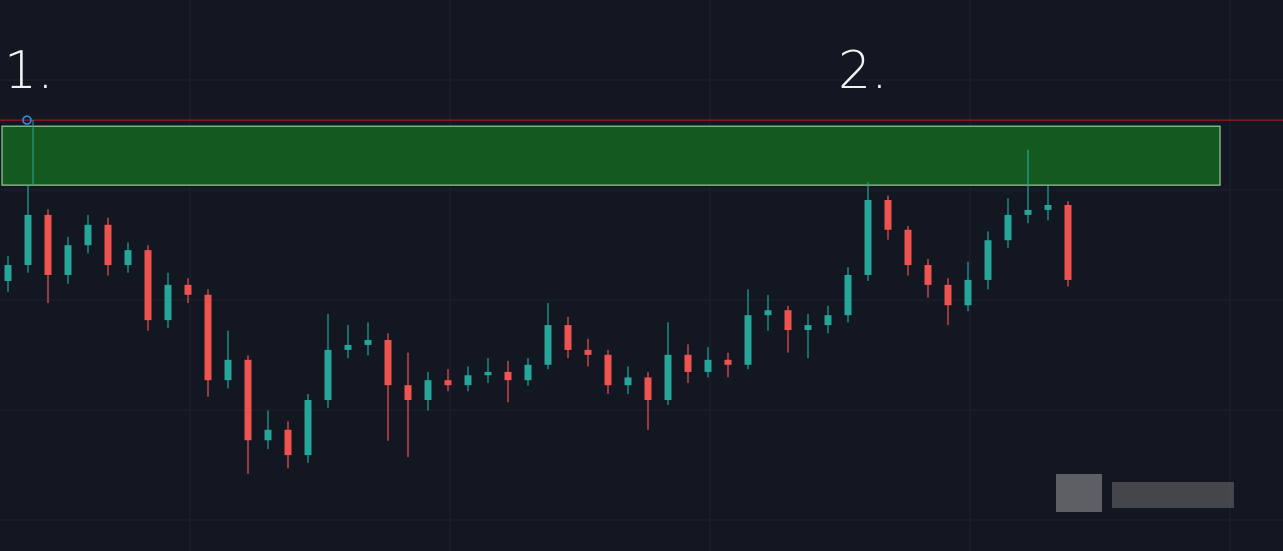  I want to click on zone, so click(611, 155).